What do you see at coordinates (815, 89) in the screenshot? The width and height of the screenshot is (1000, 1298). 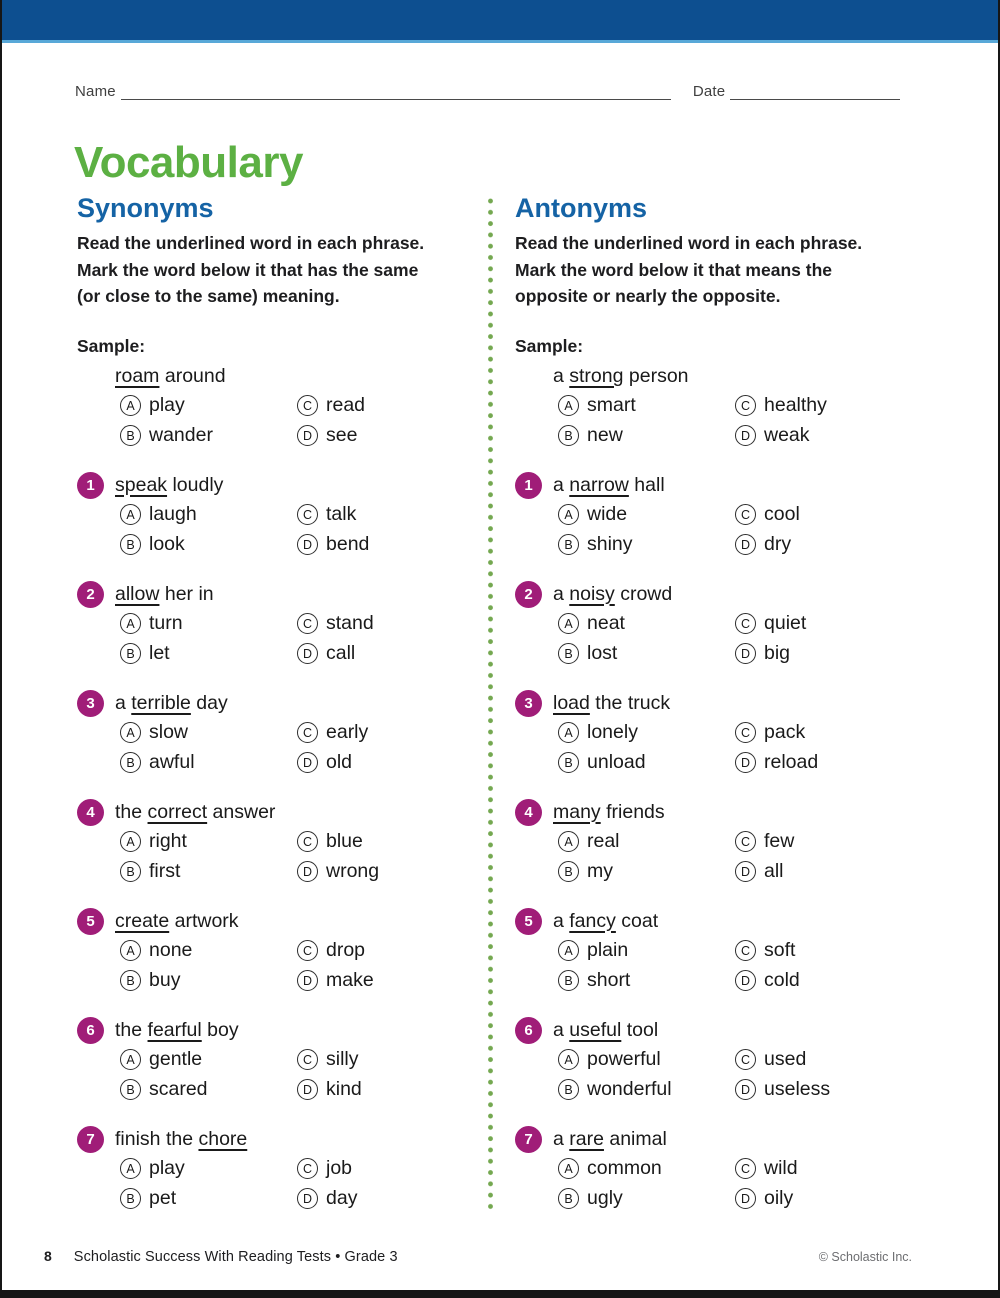 I see `date-input-line` at bounding box center [815, 89].